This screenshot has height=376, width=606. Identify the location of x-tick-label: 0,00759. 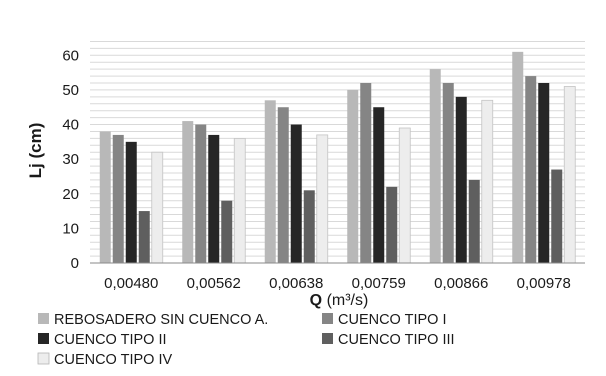
(379, 283).